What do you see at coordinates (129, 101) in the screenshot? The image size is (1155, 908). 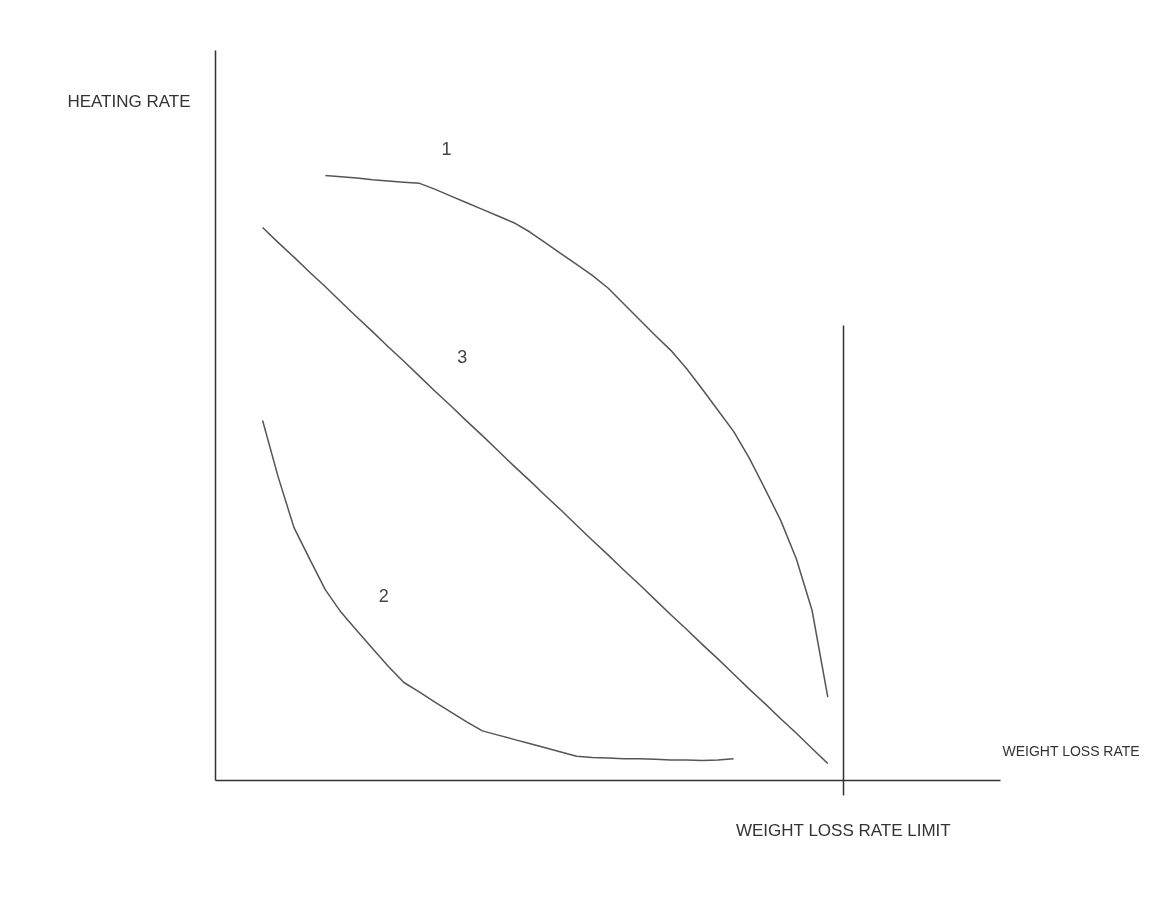 I see `y-axis-title: HEATING RATE` at bounding box center [129, 101].